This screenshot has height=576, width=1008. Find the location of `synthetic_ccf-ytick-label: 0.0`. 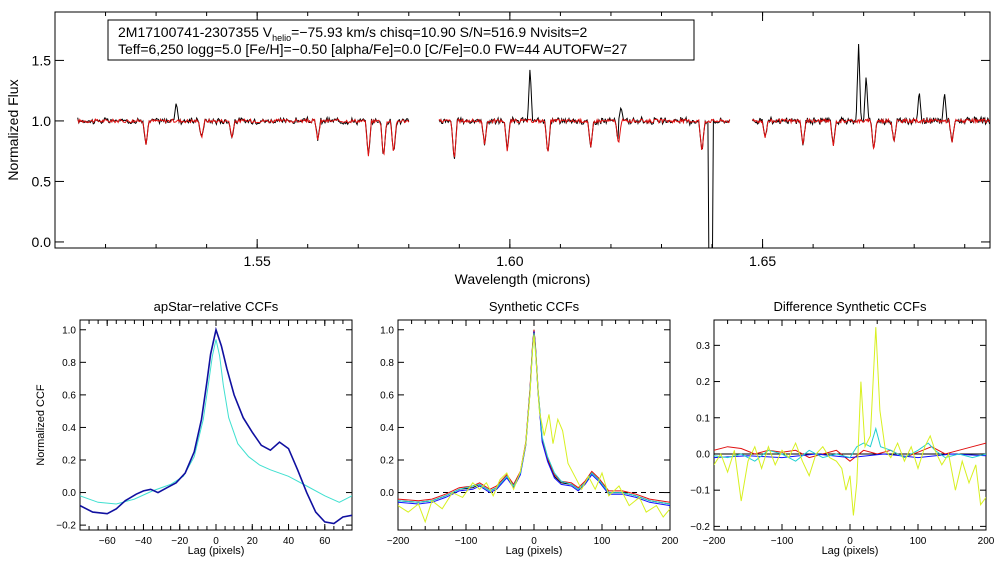

synthetic_ccf-ytick-label: 0.0 is located at coordinates (387, 493).